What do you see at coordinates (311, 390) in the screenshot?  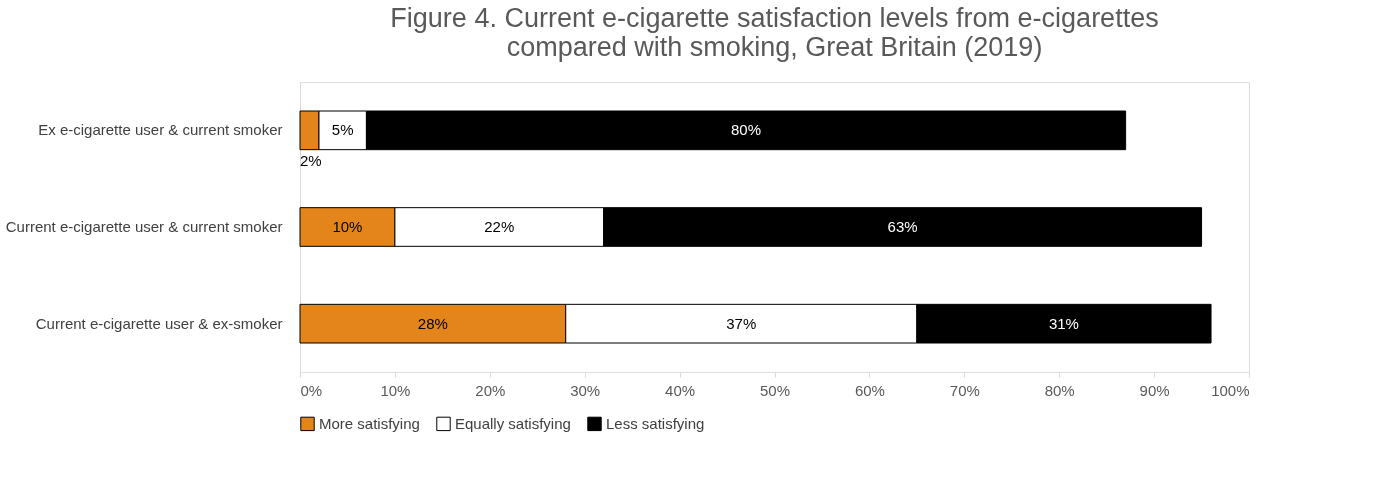 I see `x-tick-label: 0%` at bounding box center [311, 390].